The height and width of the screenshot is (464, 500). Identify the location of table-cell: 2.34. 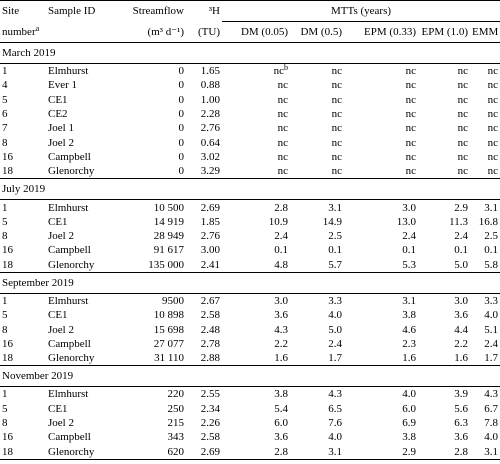
(210, 408).